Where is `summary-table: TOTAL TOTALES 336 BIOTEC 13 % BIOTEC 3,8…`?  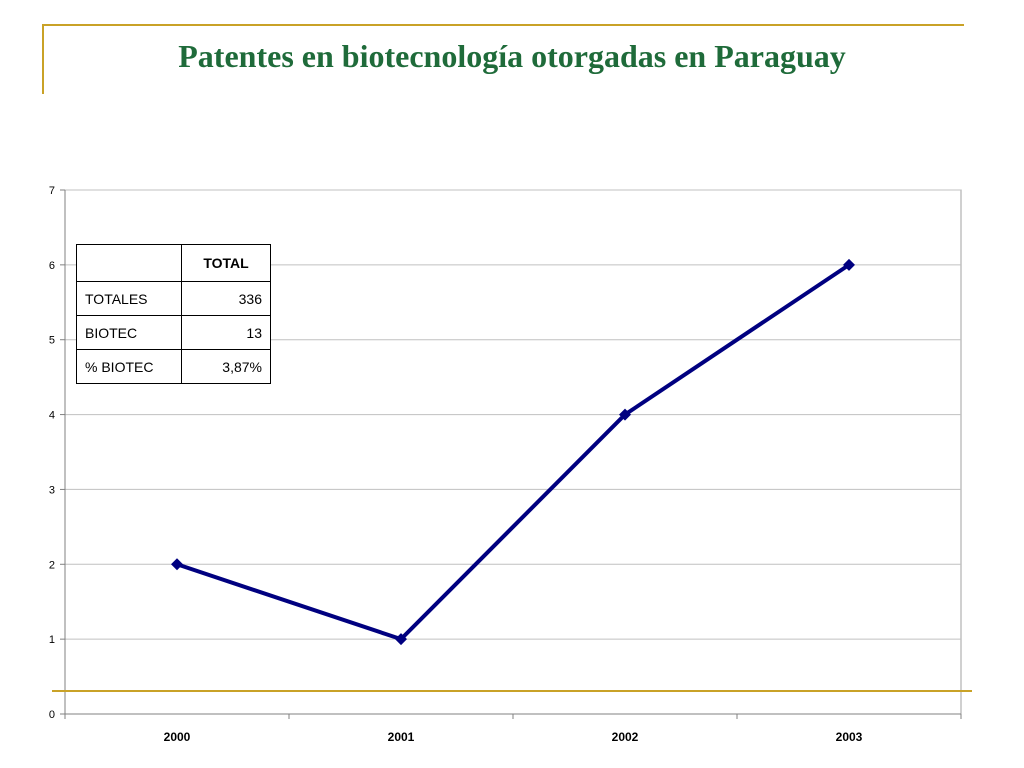
summary-table: TOTAL TOTALES 336 BIOTEC 13 % BIOTEC 3,8… is located at coordinates (173, 314).